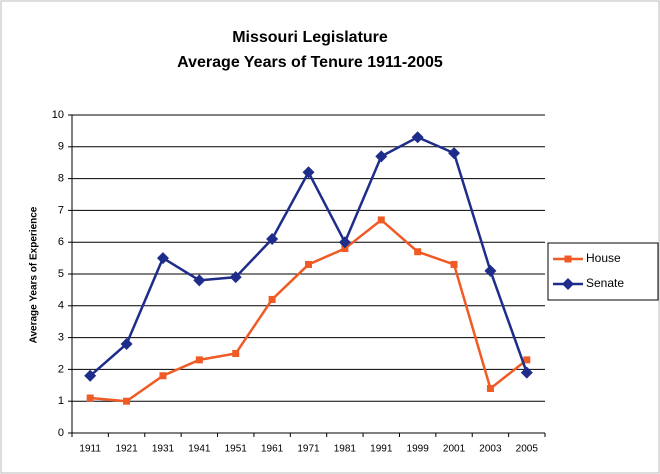 Image resolution: width=660 pixels, height=474 pixels. Describe the element at coordinates (603, 258) in the screenshot. I see `legend-label: House` at that location.